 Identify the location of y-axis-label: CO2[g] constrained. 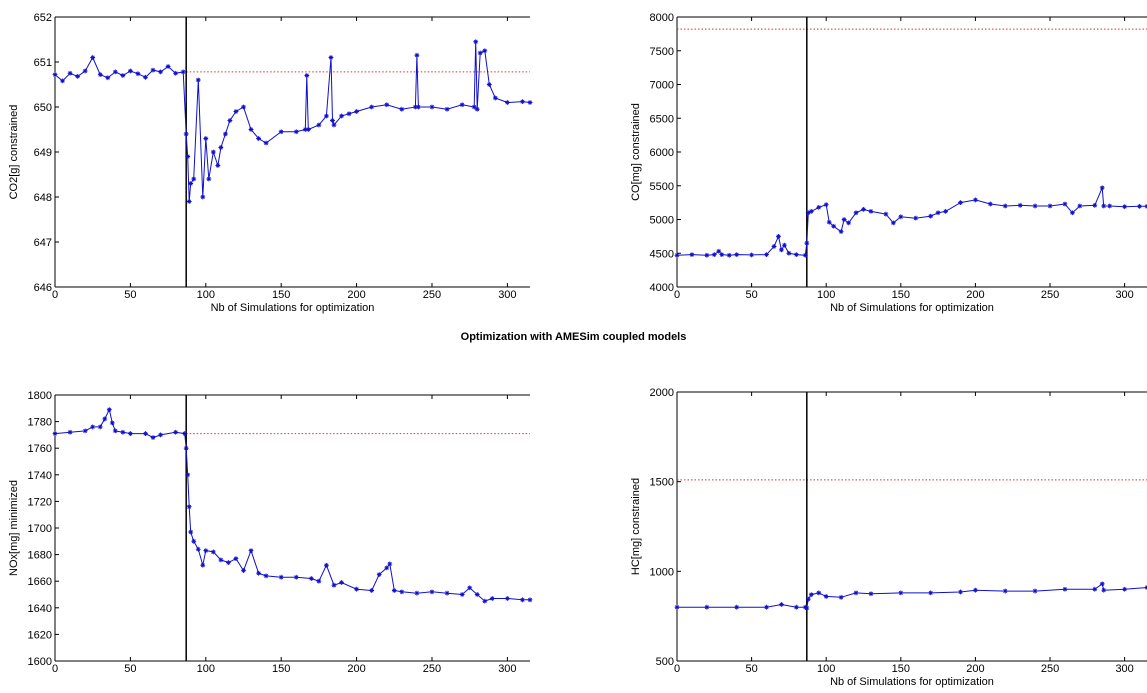
(14, 152).